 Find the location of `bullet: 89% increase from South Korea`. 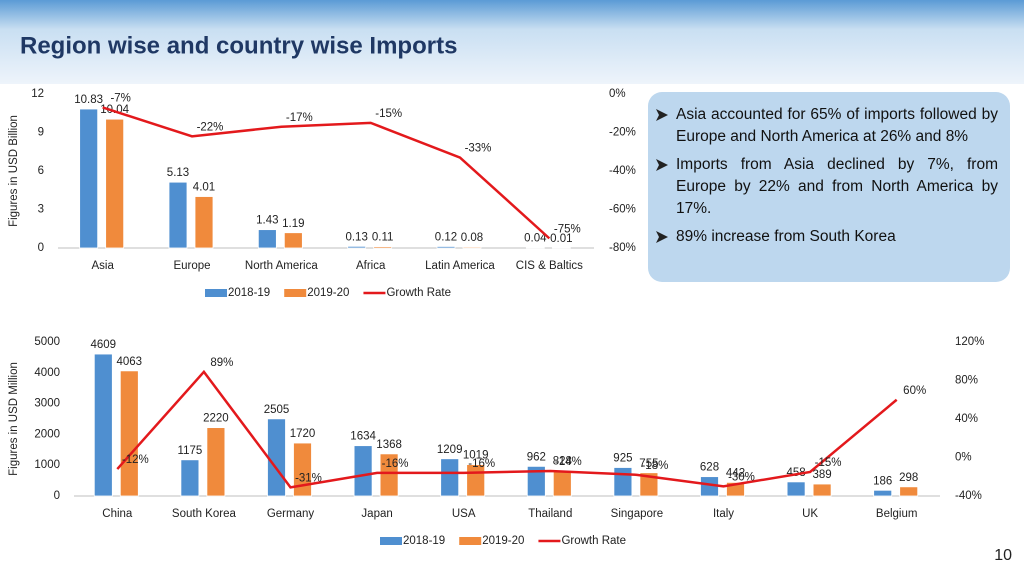

bullet: 89% increase from South Korea is located at coordinates (827, 237).